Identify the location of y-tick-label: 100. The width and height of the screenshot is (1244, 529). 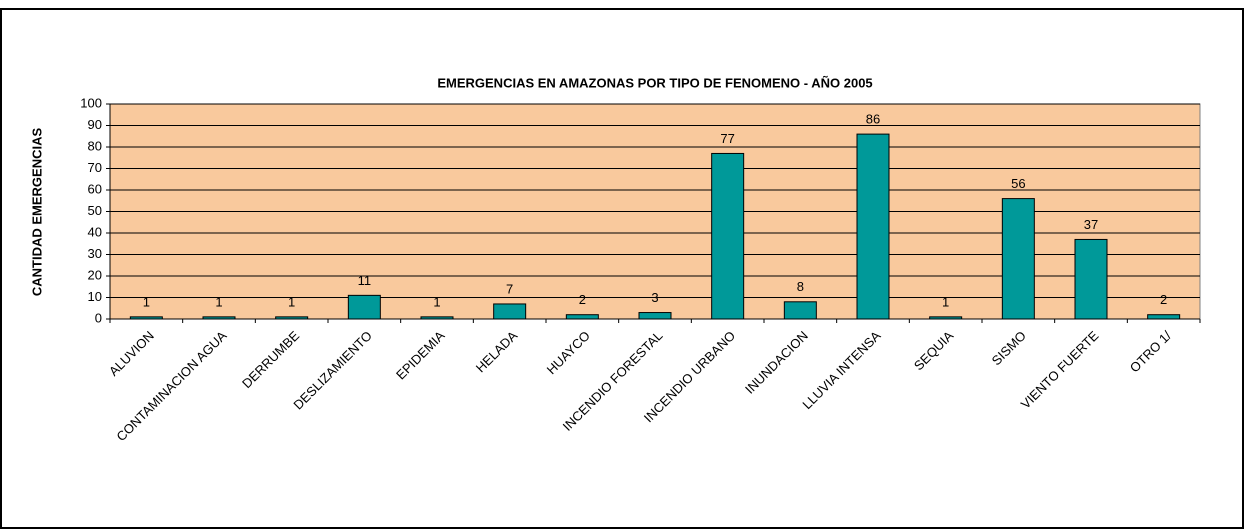
(91, 102).